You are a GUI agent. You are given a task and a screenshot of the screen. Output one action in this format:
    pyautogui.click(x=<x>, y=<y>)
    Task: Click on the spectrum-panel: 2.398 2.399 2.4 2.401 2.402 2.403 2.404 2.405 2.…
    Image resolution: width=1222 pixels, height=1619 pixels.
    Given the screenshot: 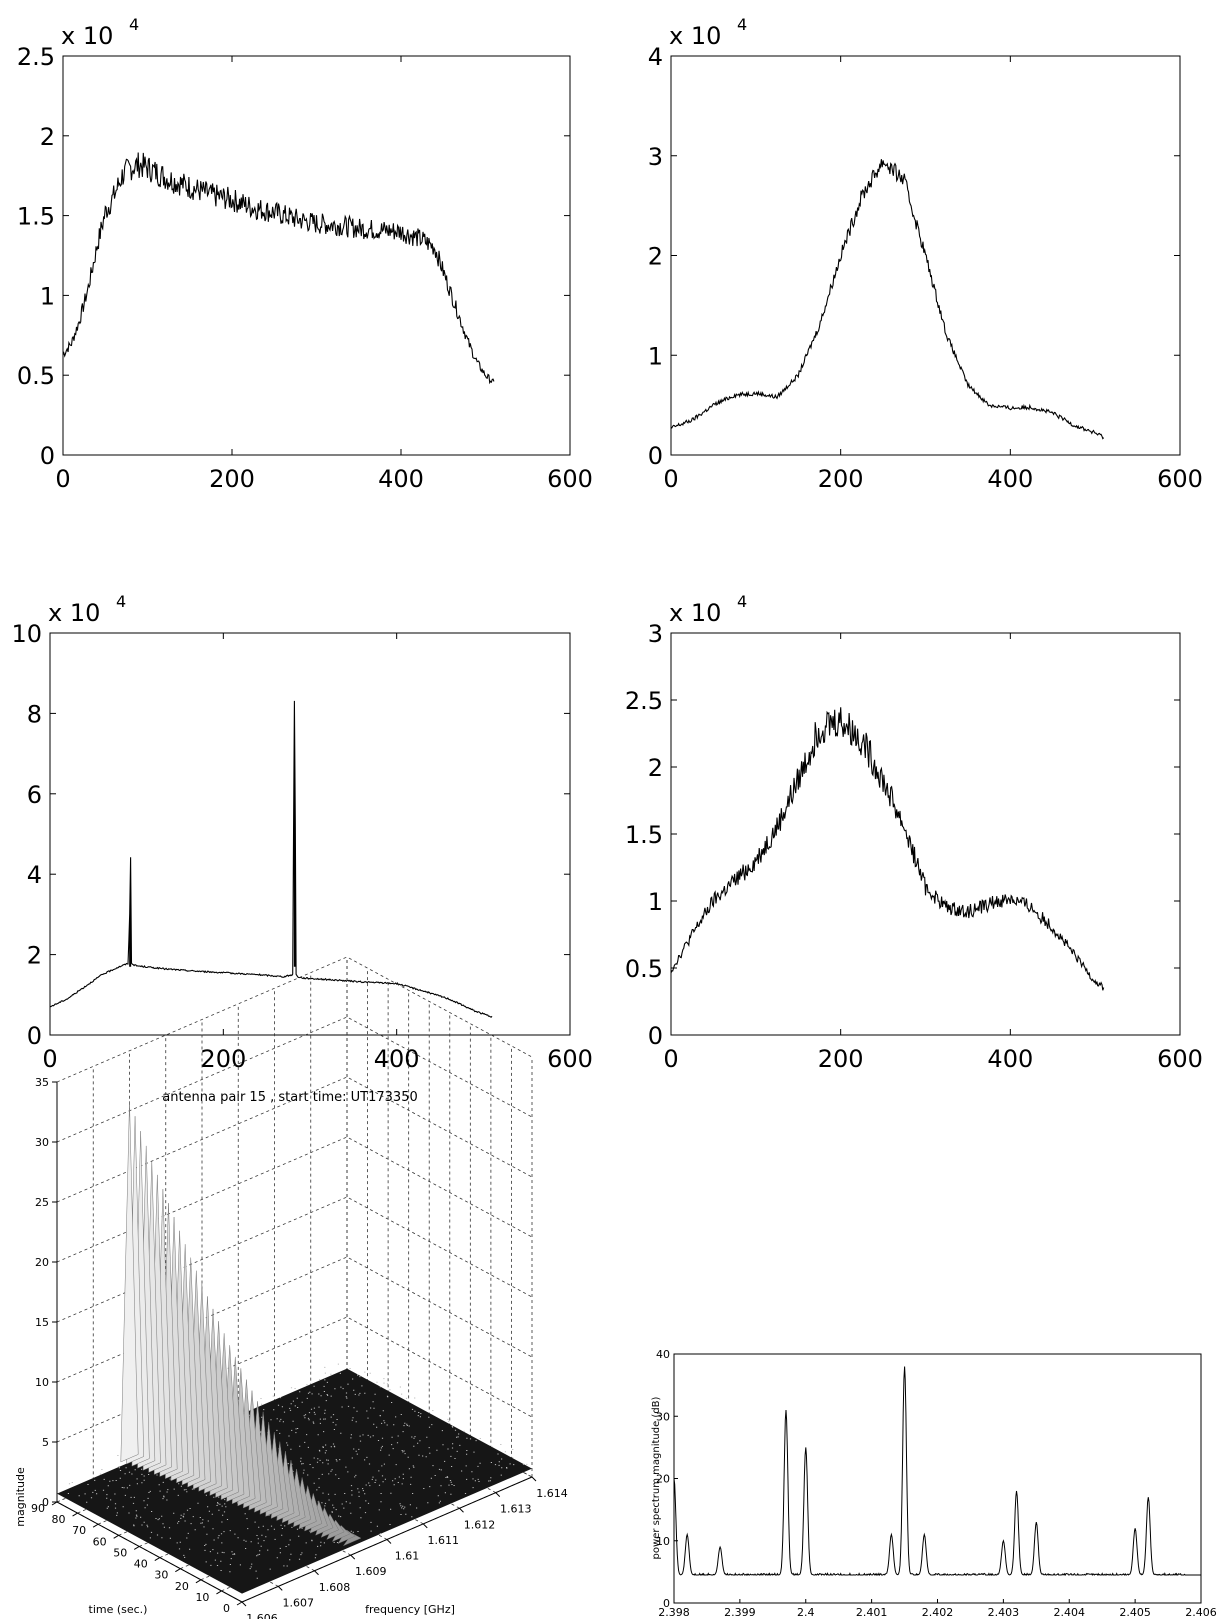 What is the action you would take?
    pyautogui.click(x=934, y=1483)
    